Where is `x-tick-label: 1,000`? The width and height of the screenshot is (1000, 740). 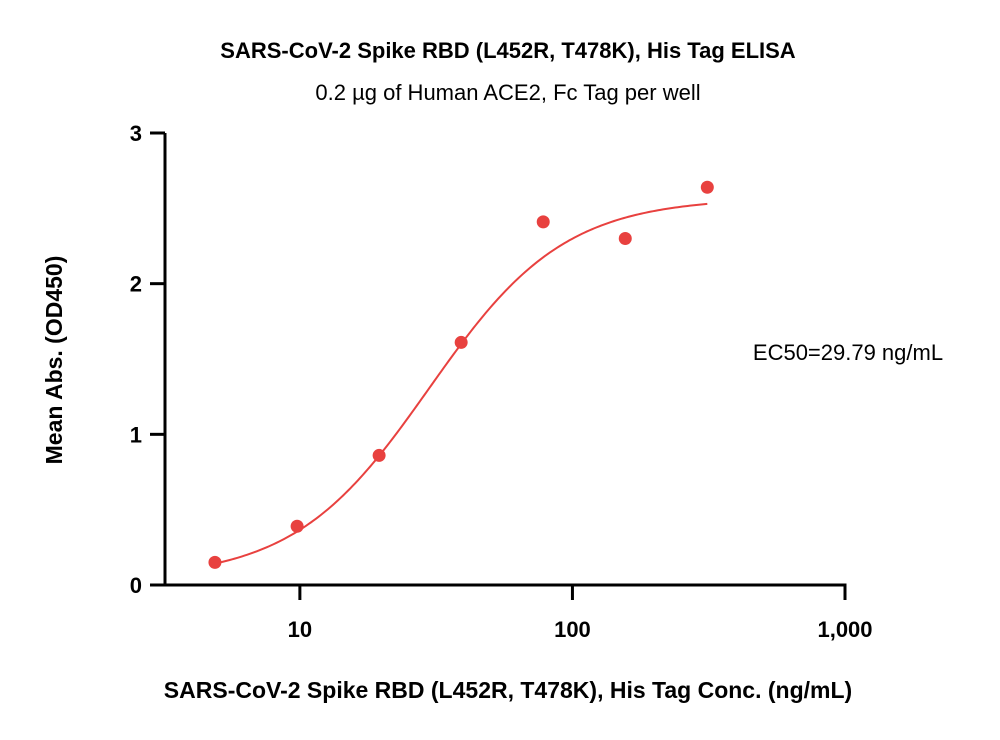
x-tick-label: 1,000 is located at coordinates (844, 629).